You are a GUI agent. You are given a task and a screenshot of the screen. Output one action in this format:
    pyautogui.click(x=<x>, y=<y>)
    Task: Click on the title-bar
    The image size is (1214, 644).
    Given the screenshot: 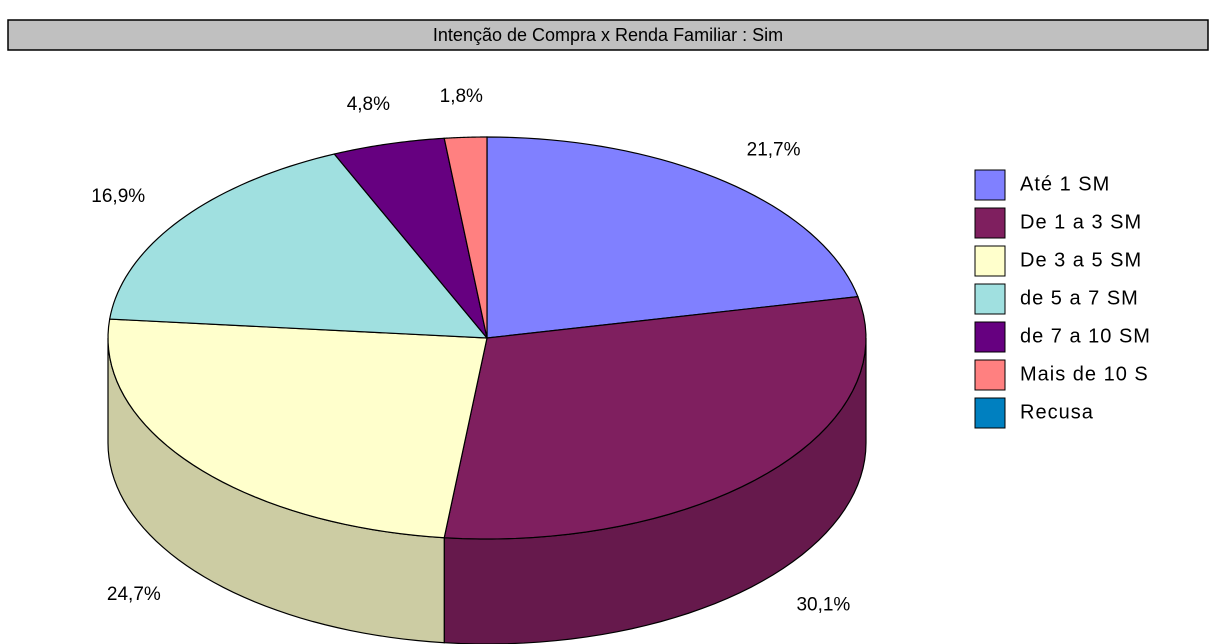 What is the action you would take?
    pyautogui.click(x=608, y=35)
    